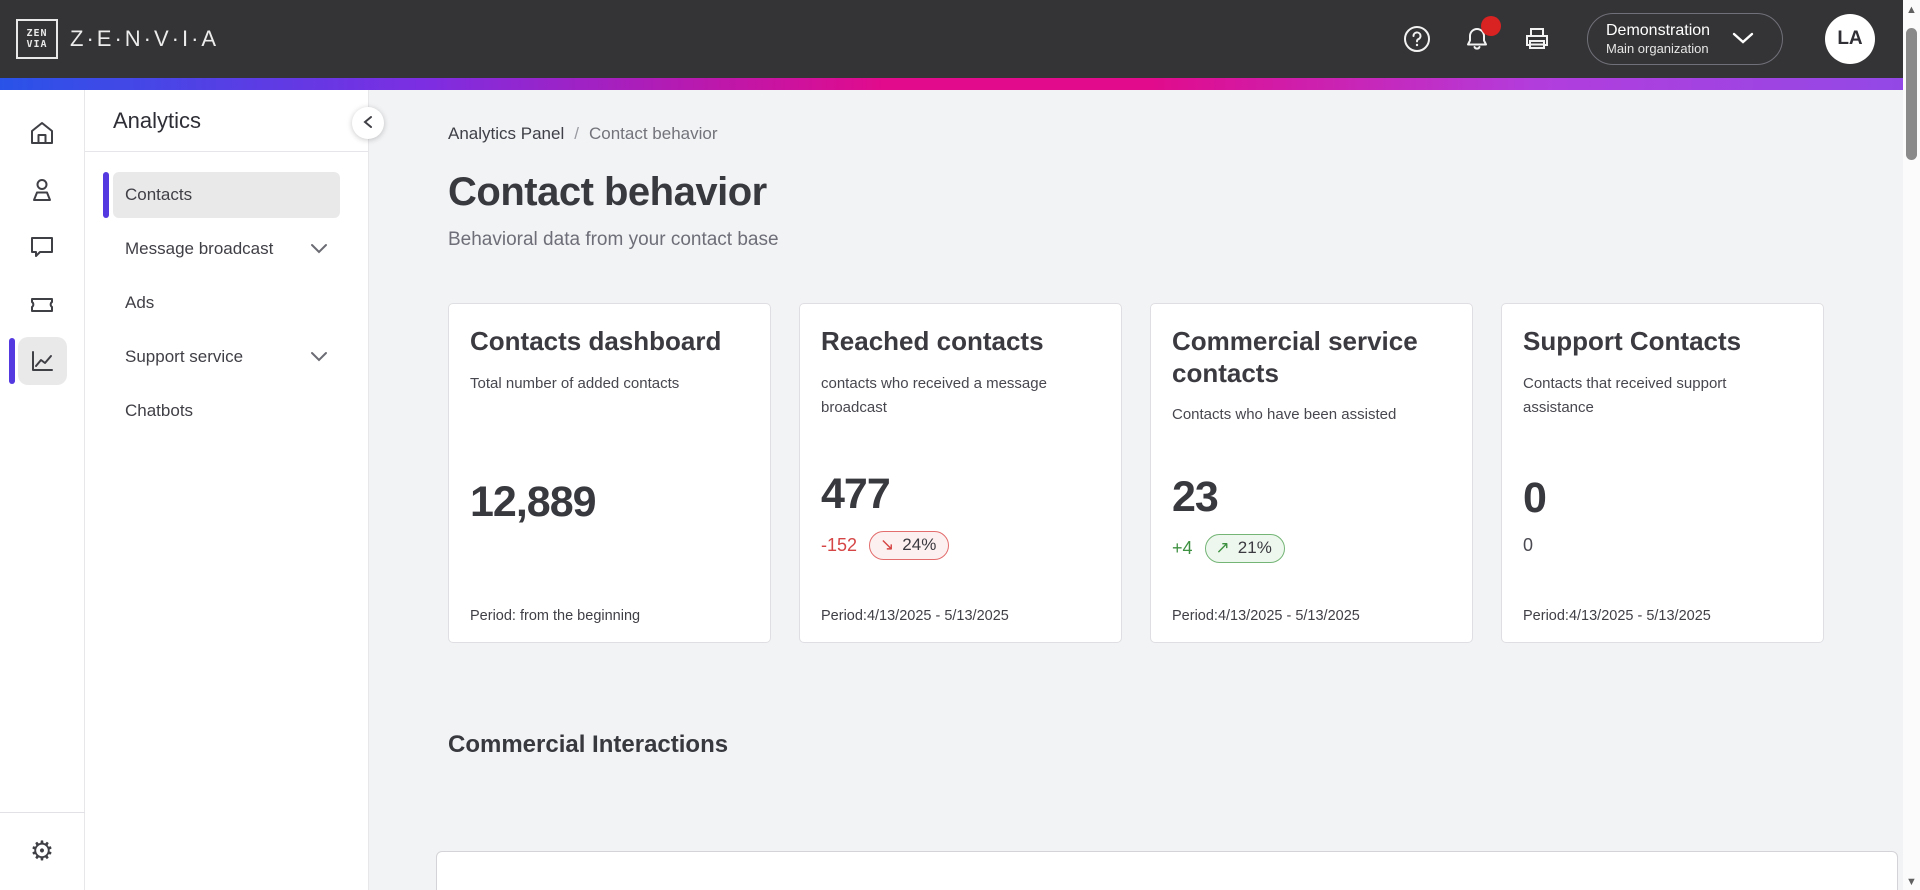 The image size is (1920, 890). I want to click on zenvia-logo-text: Z·E·N·V·I·A, so click(145, 38).